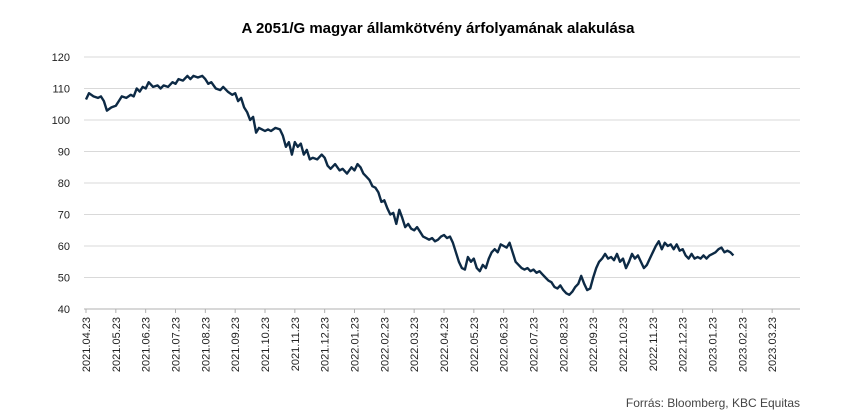 This screenshot has width=850, height=417. I want to click on y-tick-label: 70, so click(64, 216).